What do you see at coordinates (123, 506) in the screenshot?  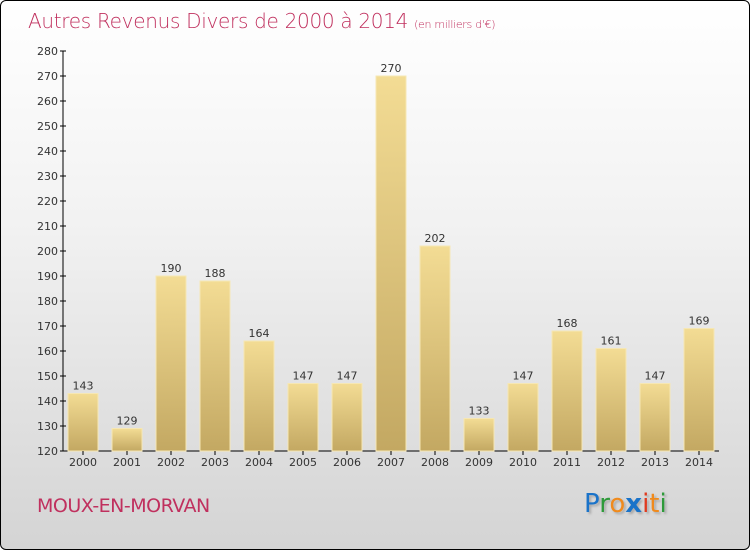 I see `city-name: MOUX-EN-MORVAN` at bounding box center [123, 506].